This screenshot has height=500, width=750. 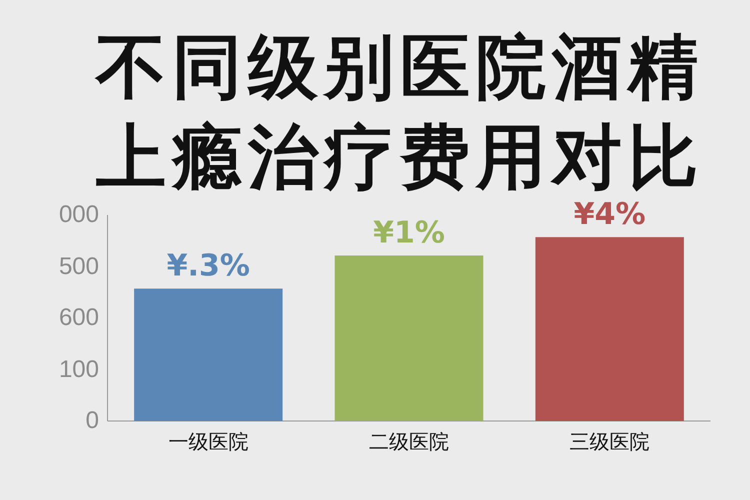 I want to click on text: 600, so click(x=78, y=317).